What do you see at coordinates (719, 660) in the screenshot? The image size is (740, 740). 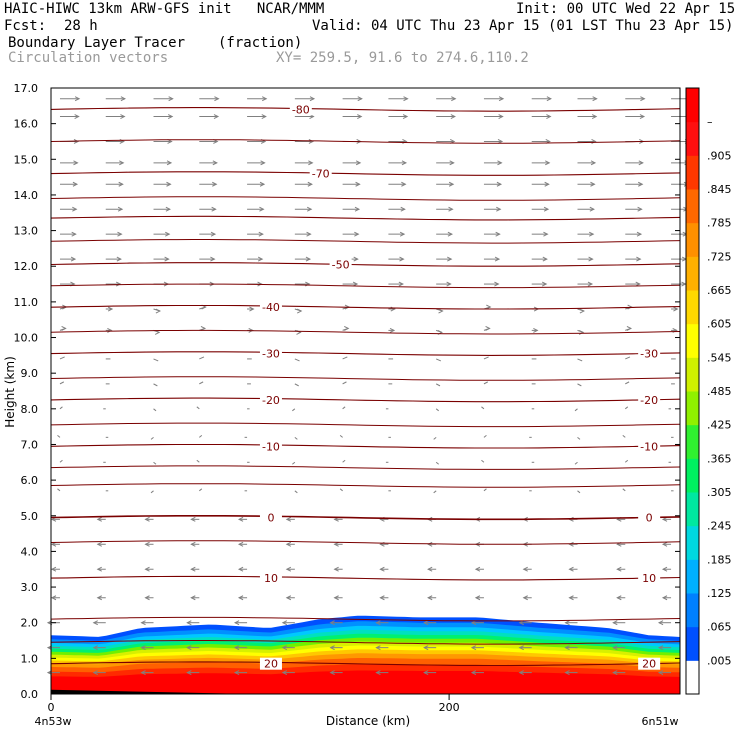 I see `colorbar-label: .005` at bounding box center [719, 660].